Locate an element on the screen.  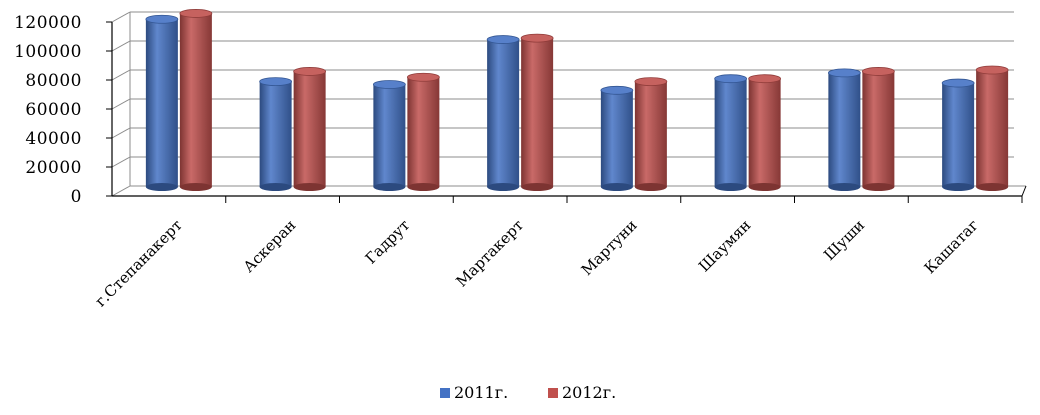
y-tick-label: 20000 is located at coordinates (53, 168).